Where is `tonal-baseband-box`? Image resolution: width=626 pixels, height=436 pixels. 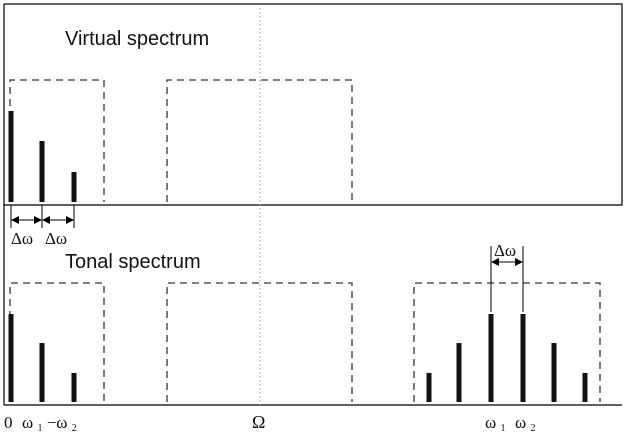 tonal-baseband-box is located at coordinates (57, 342).